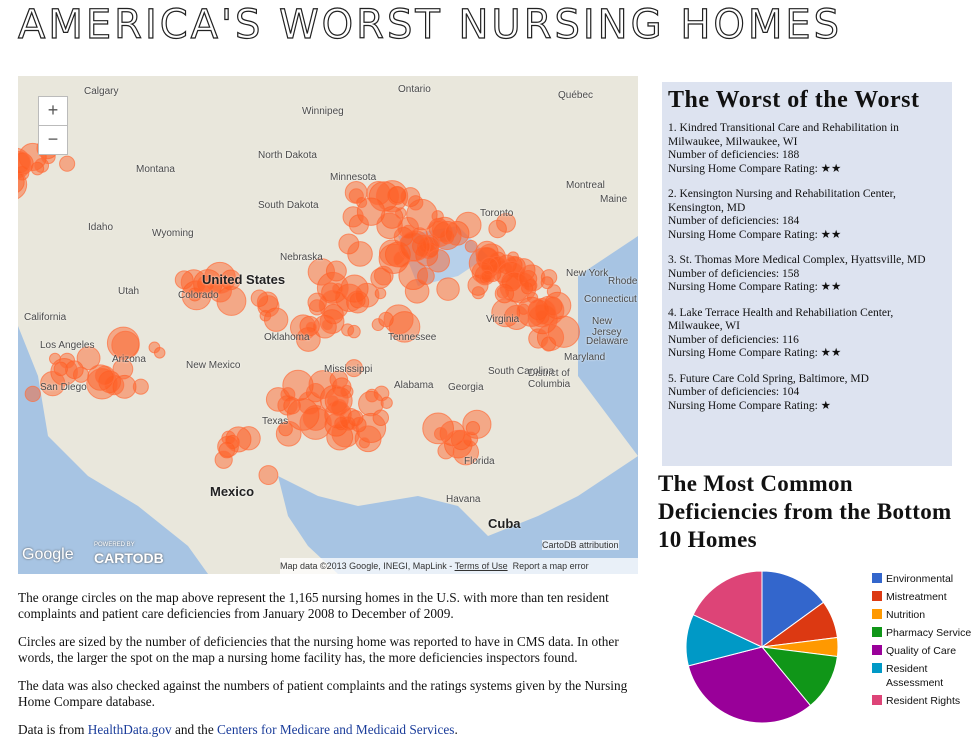 The image size is (974, 756). What do you see at coordinates (580, 545) in the screenshot?
I see `cartodb-attribution: CartoDB attribution` at bounding box center [580, 545].